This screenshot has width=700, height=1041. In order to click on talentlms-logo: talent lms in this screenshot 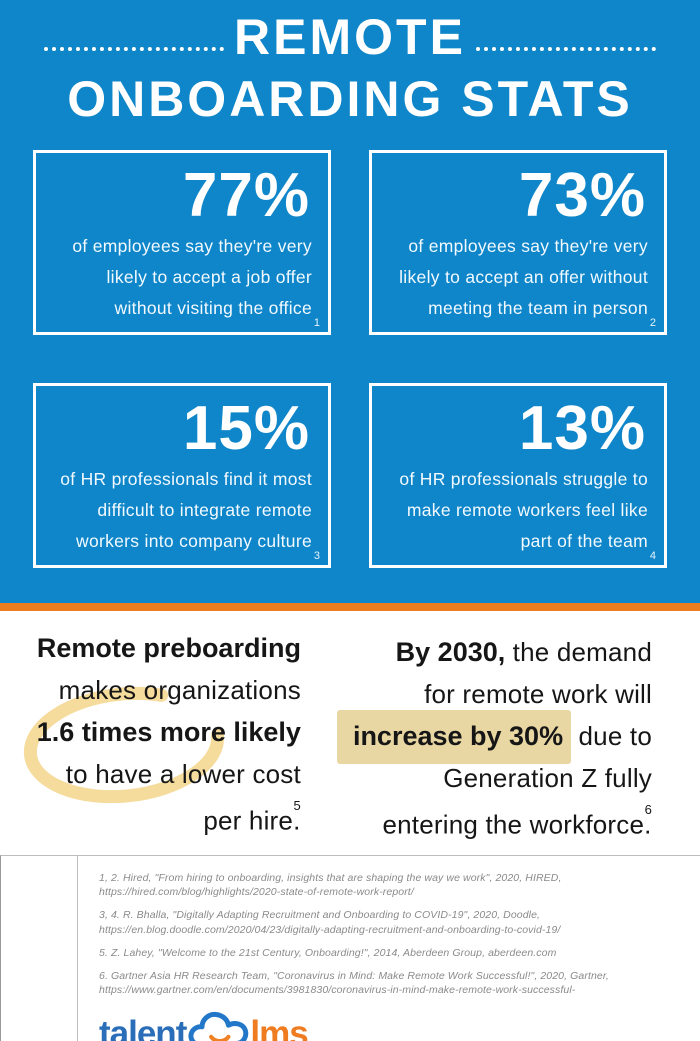, I will do `click(384, 1026)`.